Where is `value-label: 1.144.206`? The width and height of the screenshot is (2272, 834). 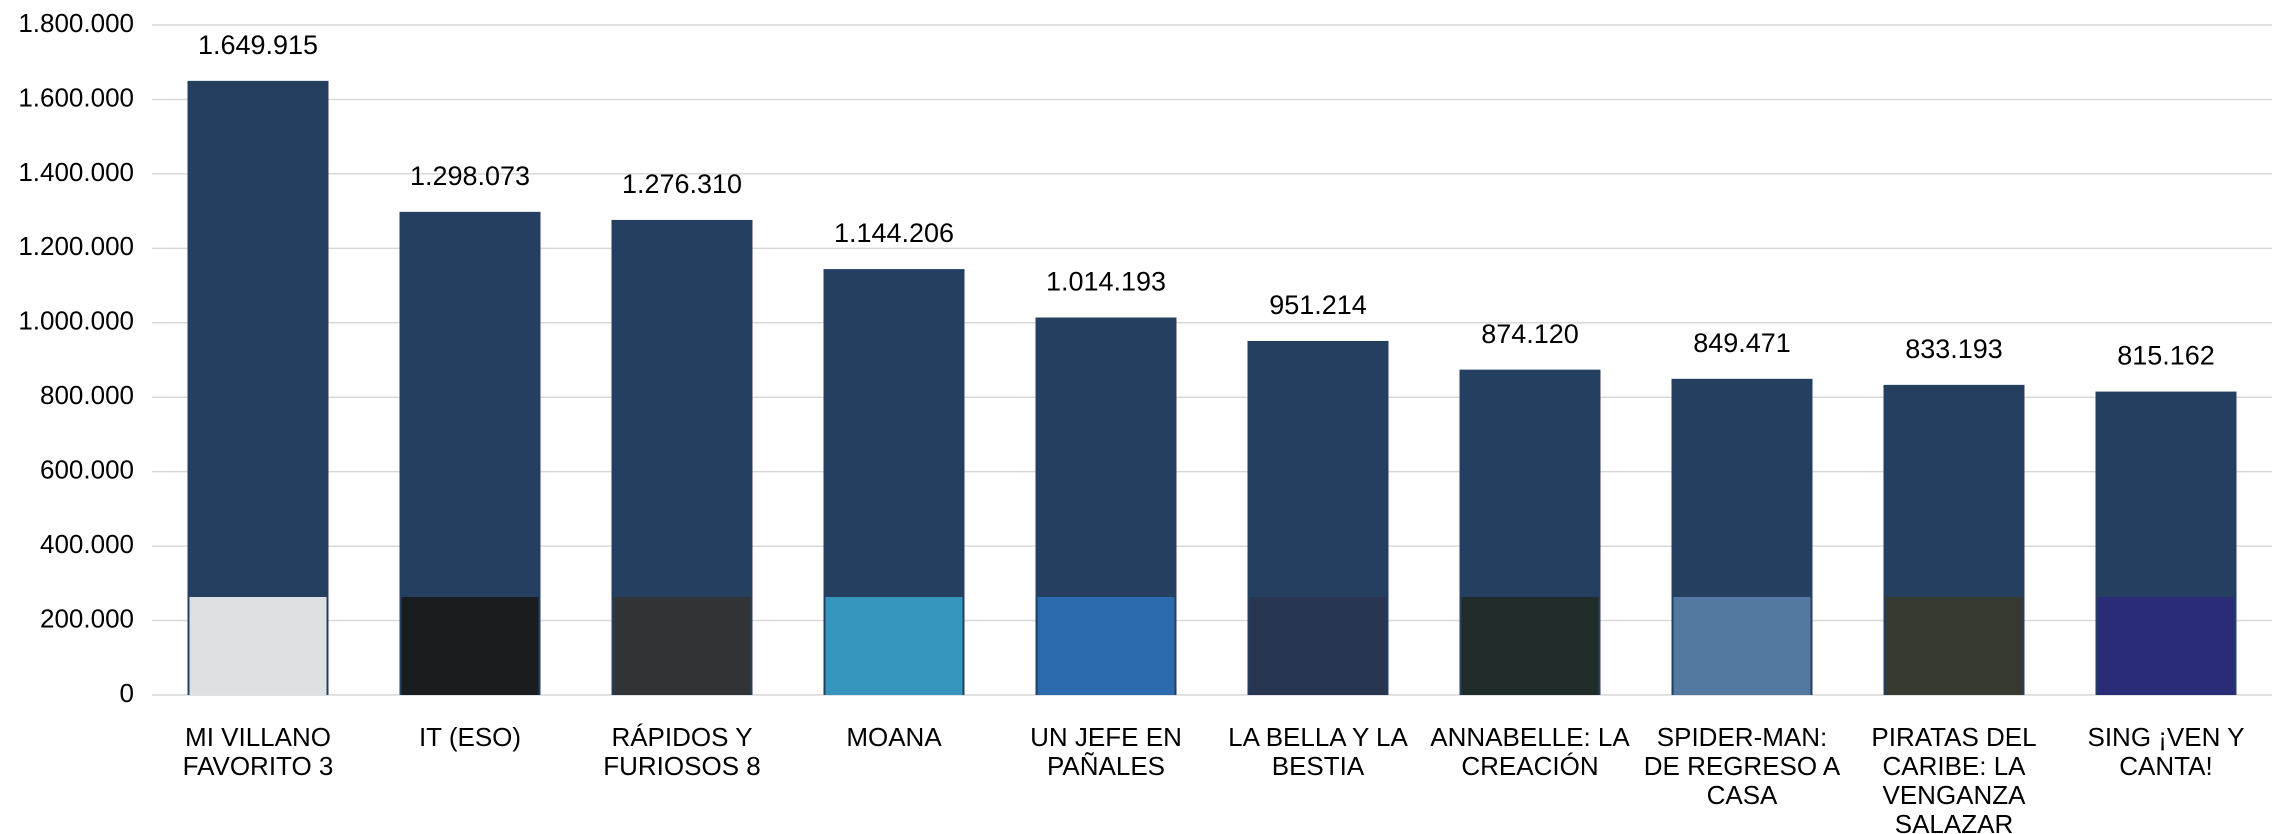 value-label: 1.144.206 is located at coordinates (894, 233).